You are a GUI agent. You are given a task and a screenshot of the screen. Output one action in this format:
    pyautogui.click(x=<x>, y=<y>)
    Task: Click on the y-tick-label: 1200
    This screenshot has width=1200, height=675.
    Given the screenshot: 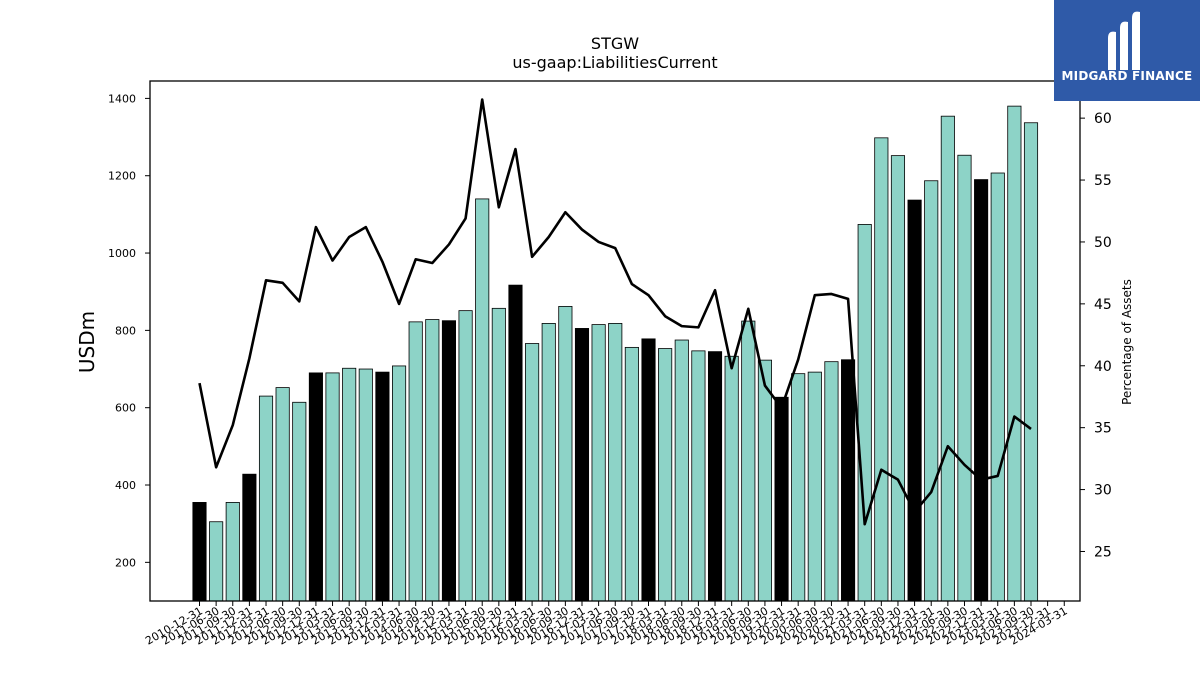 What is the action you would take?
    pyautogui.click(x=122, y=176)
    